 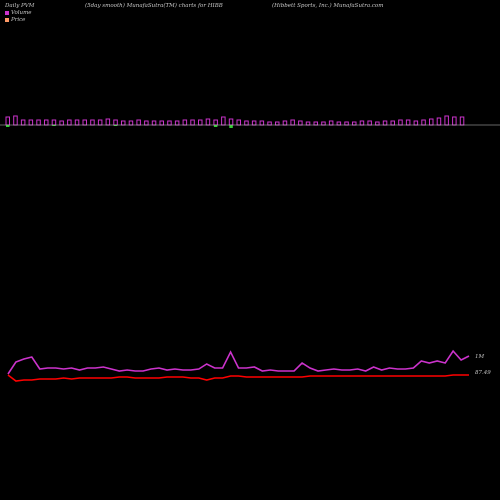 I want to click on legend-price-swatch, so click(x=7, y=19).